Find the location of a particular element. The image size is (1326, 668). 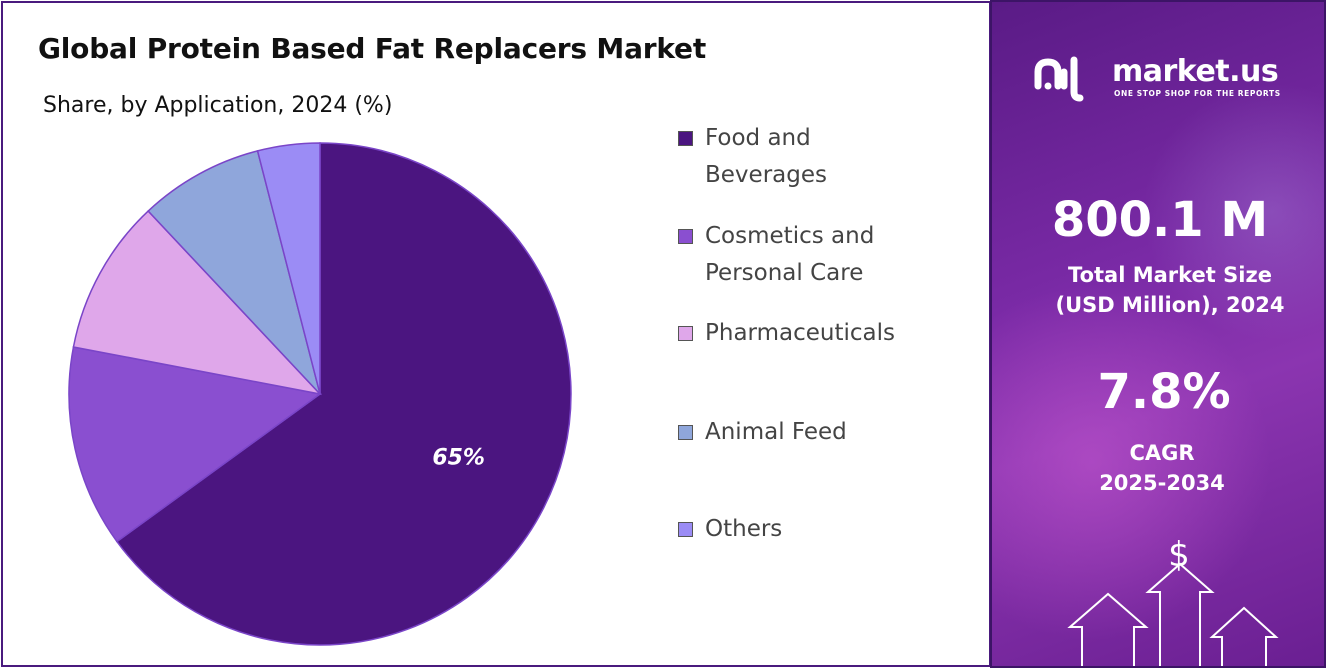

background-glow is located at coordinates (1132, 462).